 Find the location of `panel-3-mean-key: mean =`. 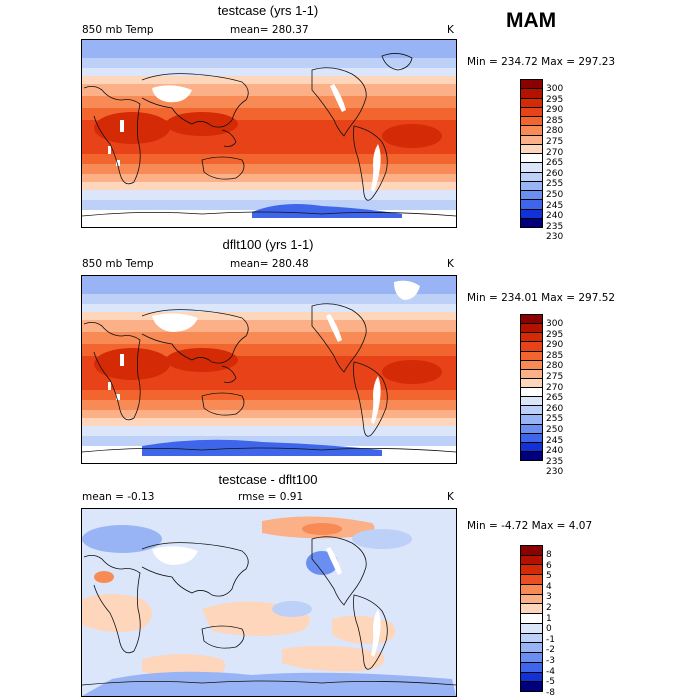

panel-3-mean-key: mean = is located at coordinates (103, 497).